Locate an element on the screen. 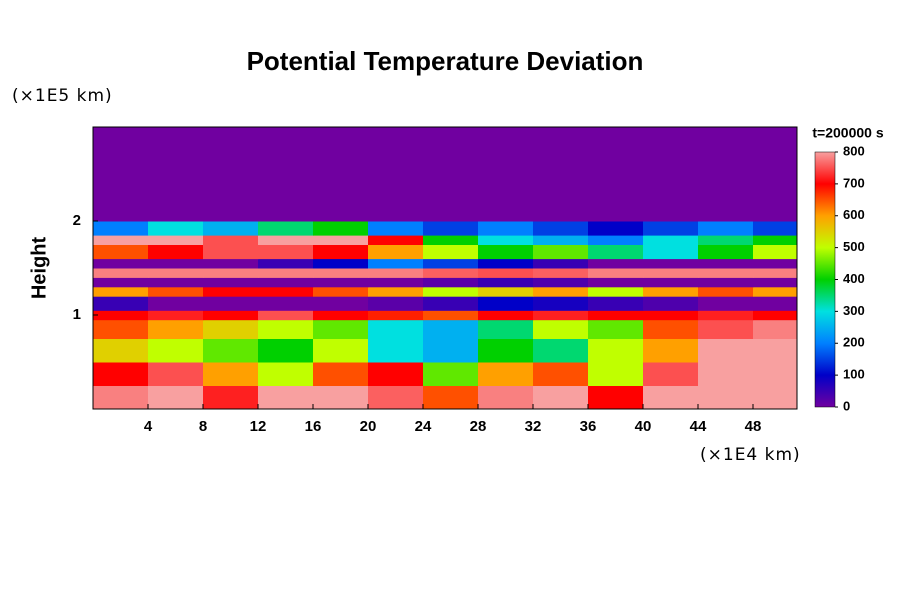 The height and width of the screenshot is (600, 900). colorbar-tick-label: 200 is located at coordinates (854, 342).